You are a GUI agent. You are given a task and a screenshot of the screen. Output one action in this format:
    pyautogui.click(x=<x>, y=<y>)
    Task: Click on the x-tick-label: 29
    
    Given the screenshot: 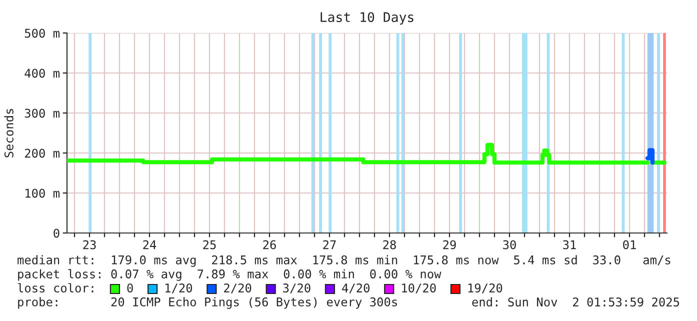 What is the action you would take?
    pyautogui.click(x=449, y=245)
    